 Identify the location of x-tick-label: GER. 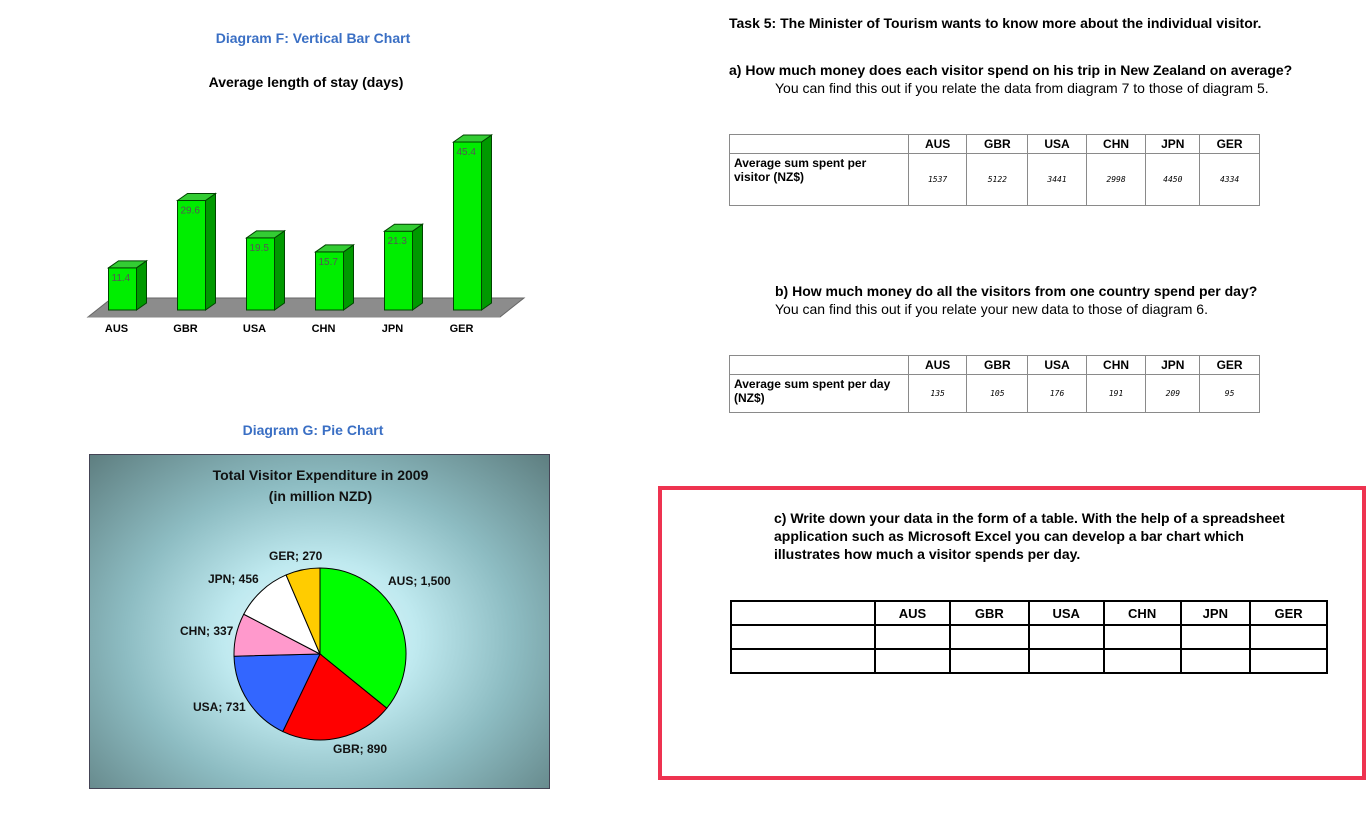
(462, 329).